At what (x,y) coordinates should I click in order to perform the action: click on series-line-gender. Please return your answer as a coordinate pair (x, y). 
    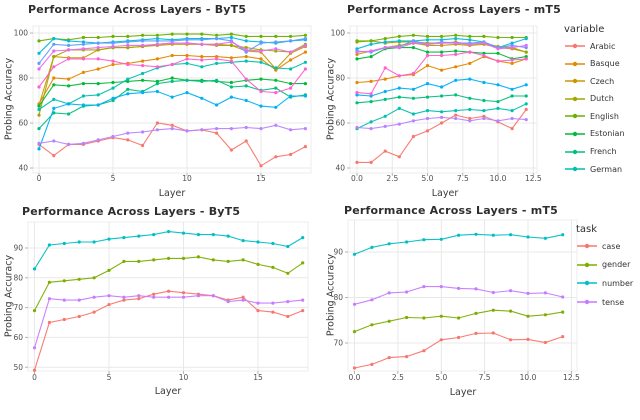
    Looking at the image, I should click on (169, 283).